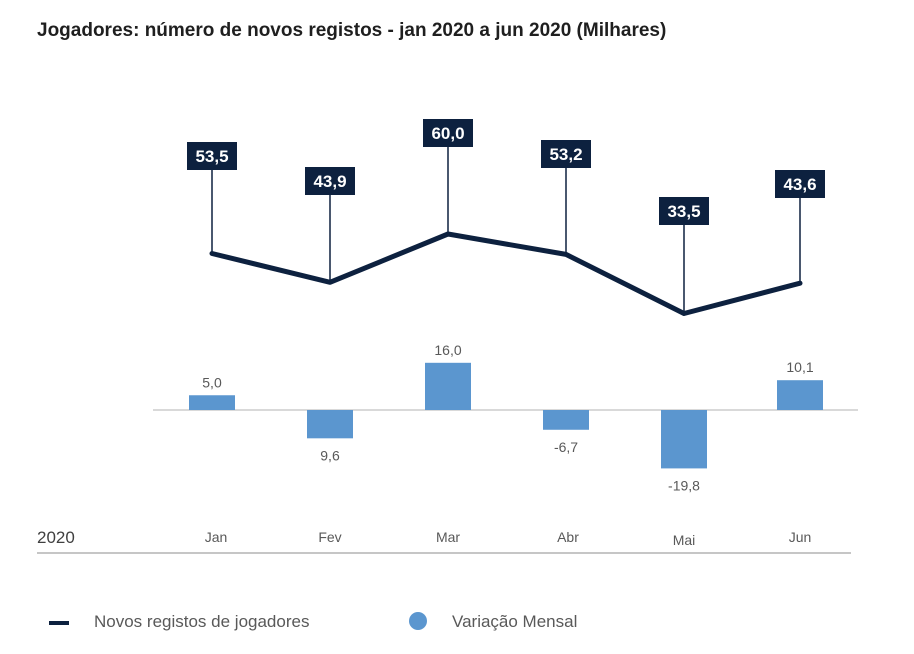 This screenshot has height=654, width=914. Describe the element at coordinates (330, 455) in the screenshot. I see `bar-value-label: 9,6` at that location.